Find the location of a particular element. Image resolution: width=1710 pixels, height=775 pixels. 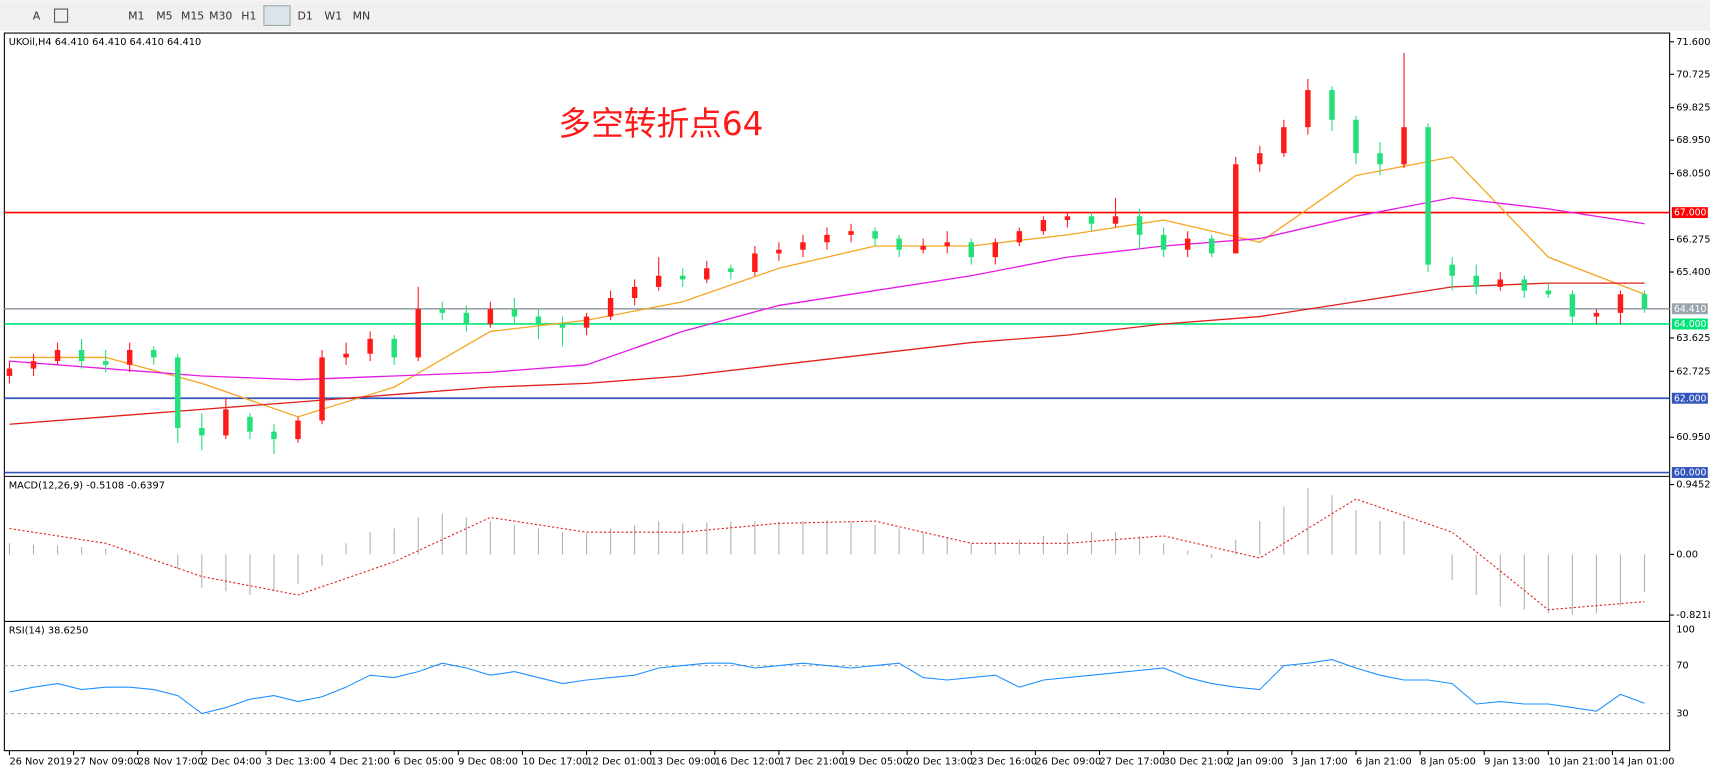

x-tick-label: 2 Dec 04:00 is located at coordinates (232, 762).